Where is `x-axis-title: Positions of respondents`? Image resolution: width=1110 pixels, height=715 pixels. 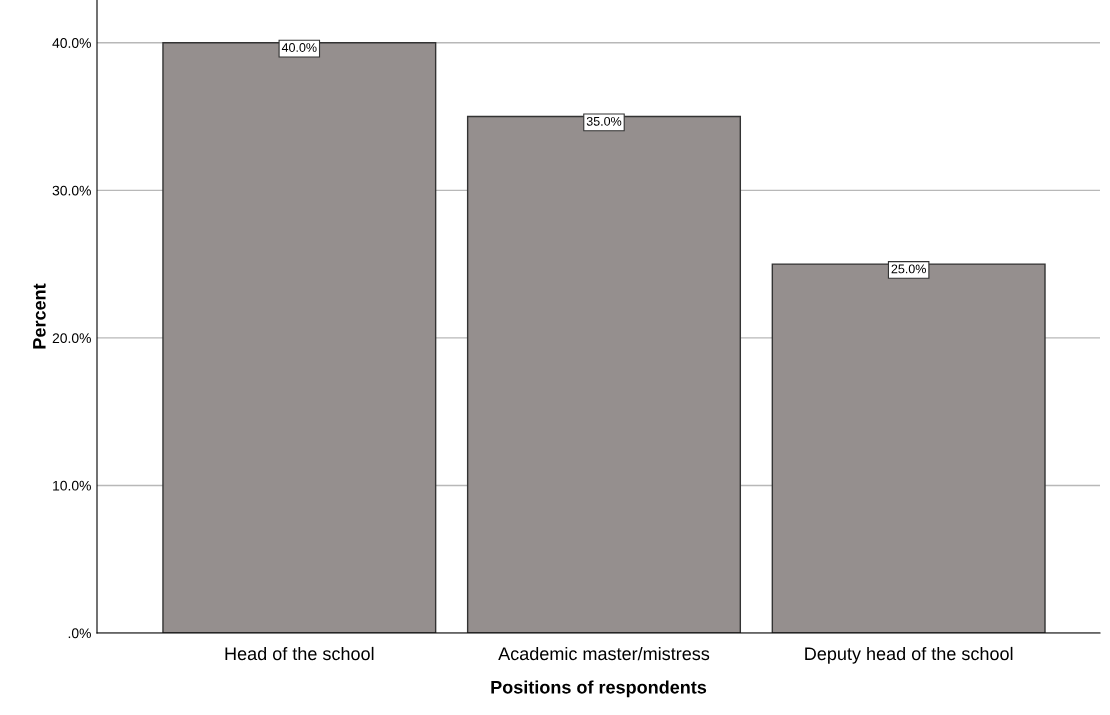 x-axis-title: Positions of respondents is located at coordinates (599, 689).